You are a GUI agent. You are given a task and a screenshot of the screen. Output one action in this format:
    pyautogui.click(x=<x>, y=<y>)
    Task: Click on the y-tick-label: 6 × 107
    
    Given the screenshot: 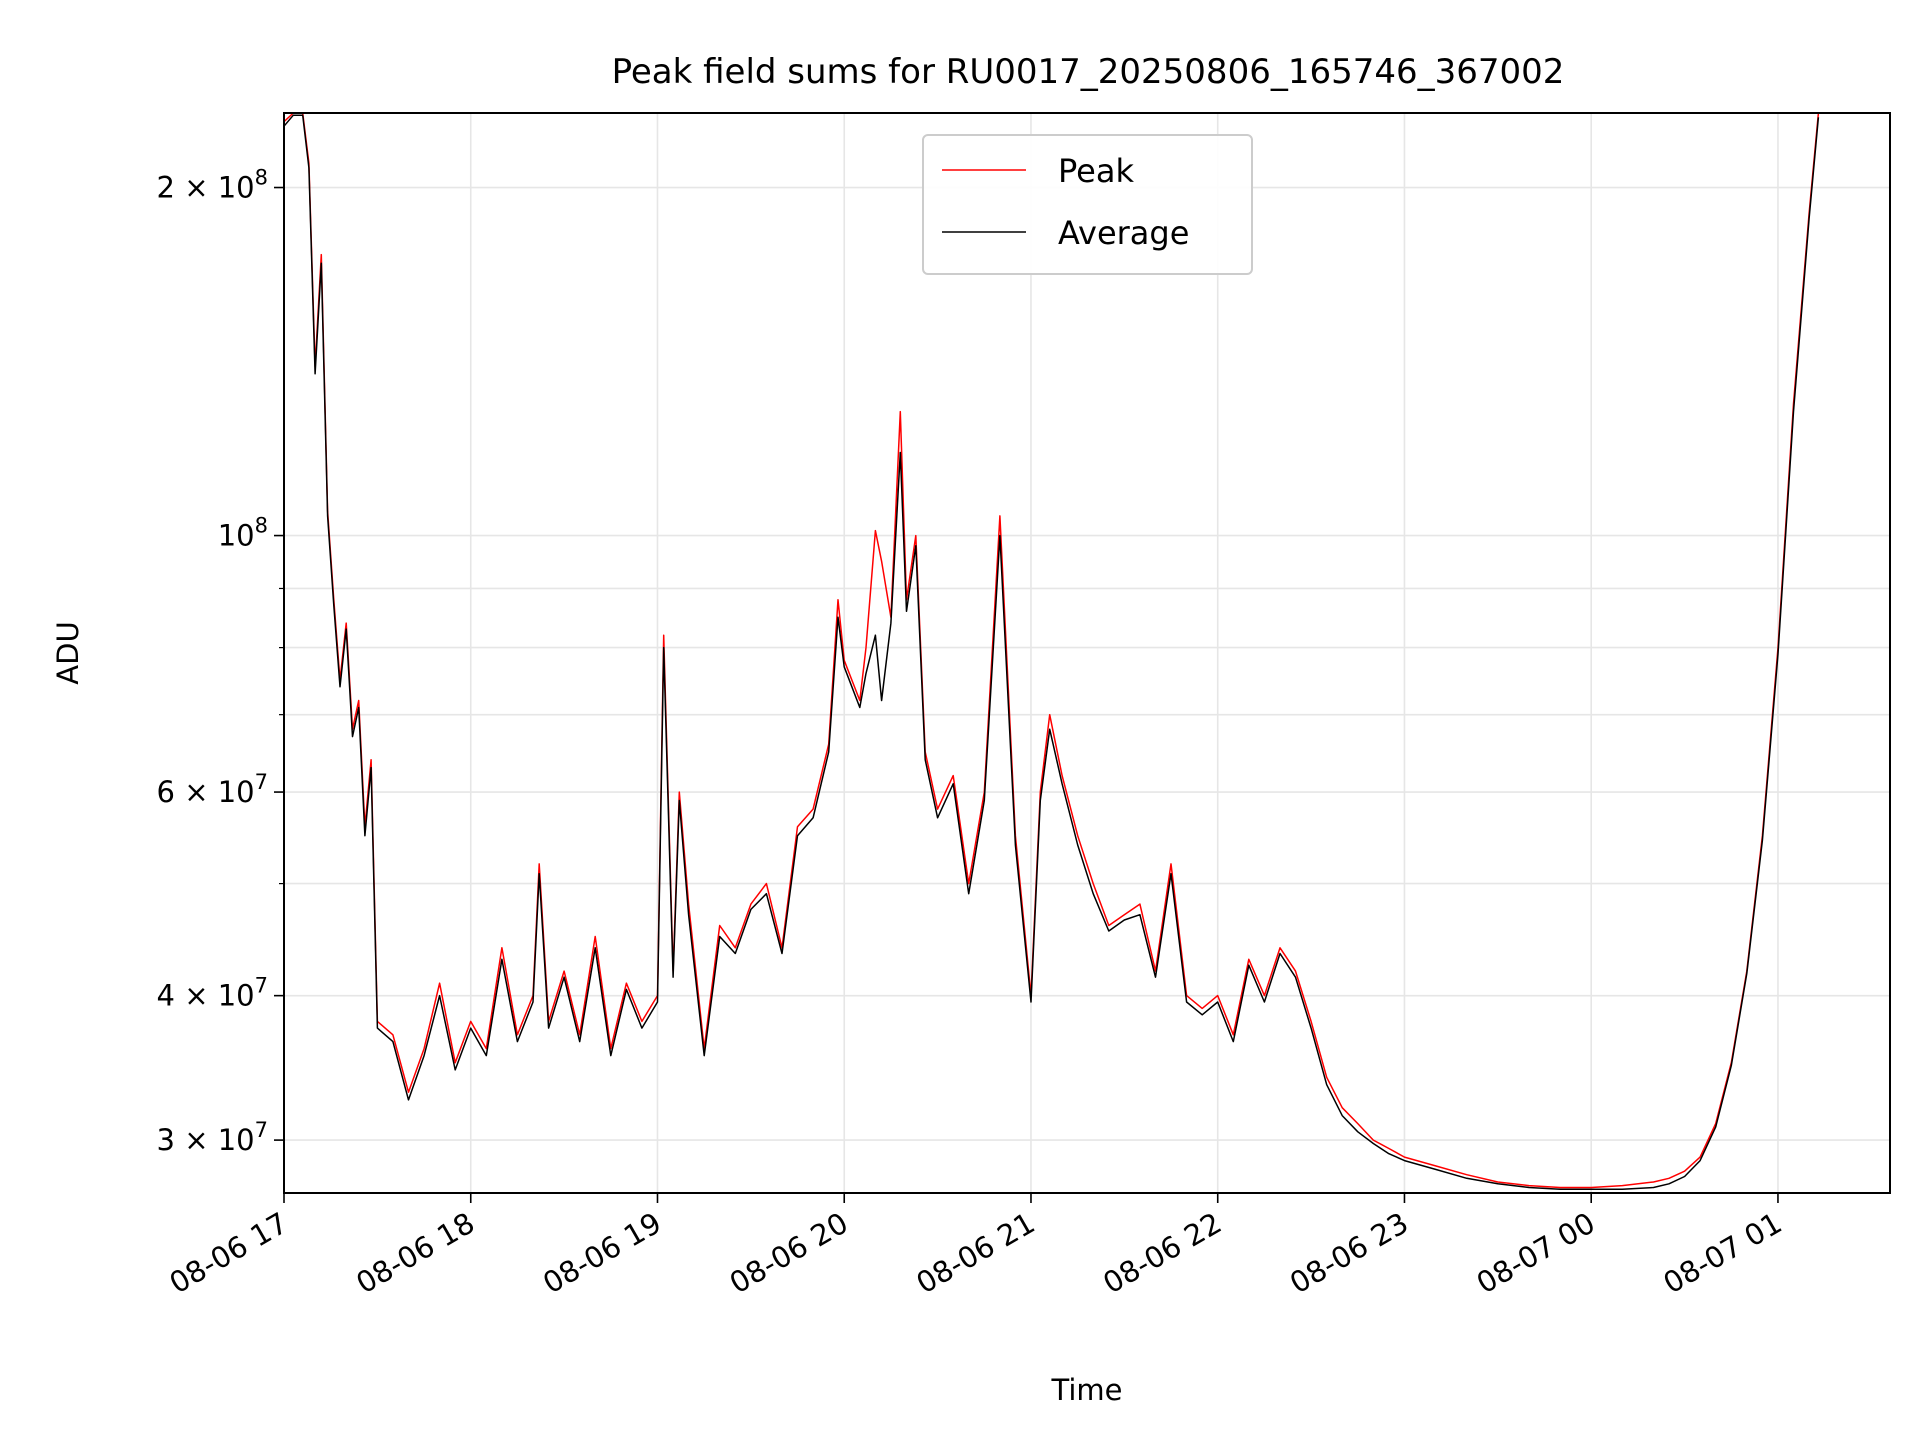 What is the action you would take?
    pyautogui.click(x=212, y=789)
    